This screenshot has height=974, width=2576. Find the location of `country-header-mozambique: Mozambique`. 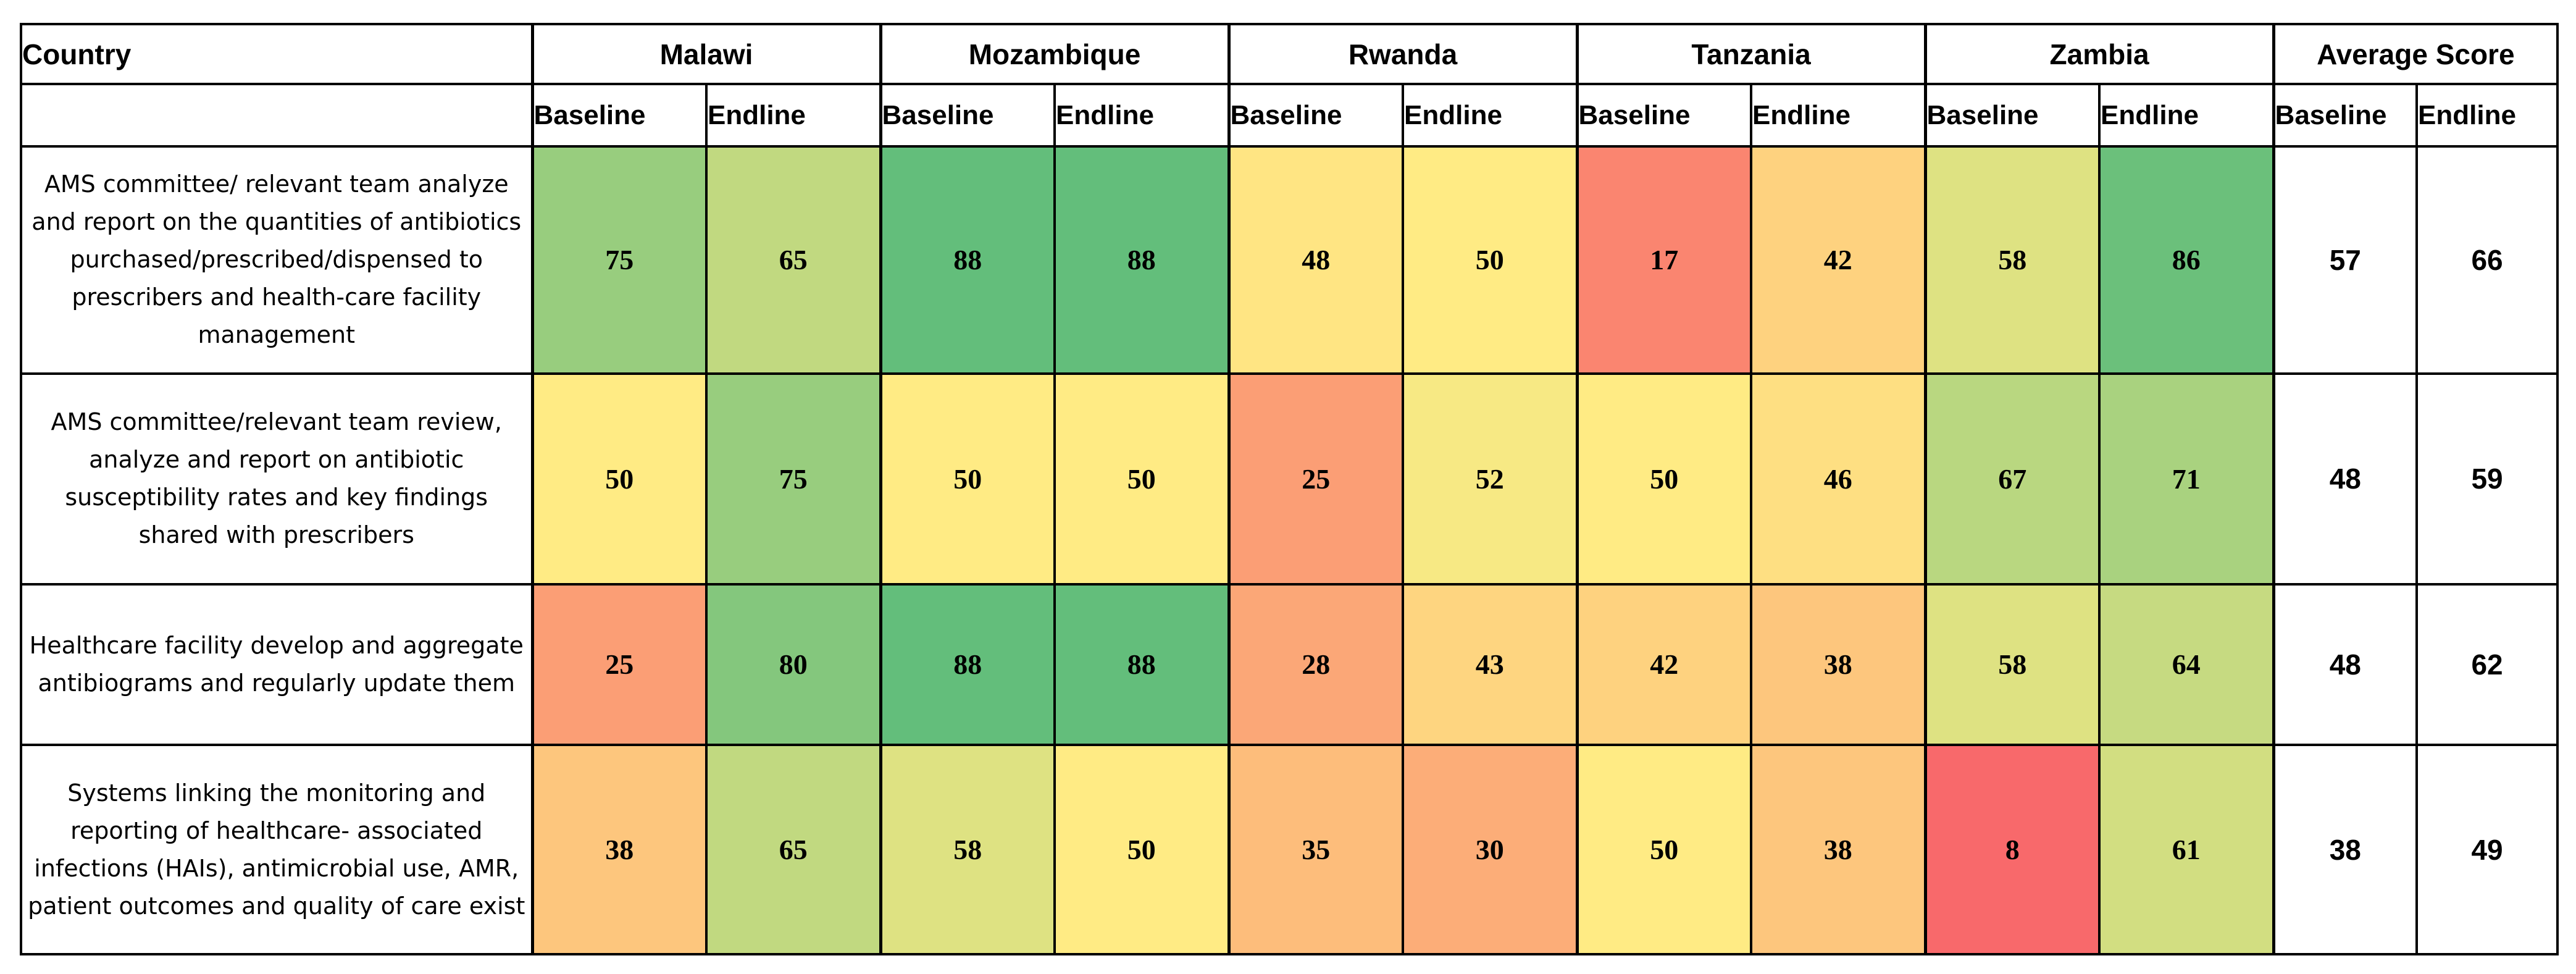

country-header-mozambique: Mozambique is located at coordinates (1055, 54).